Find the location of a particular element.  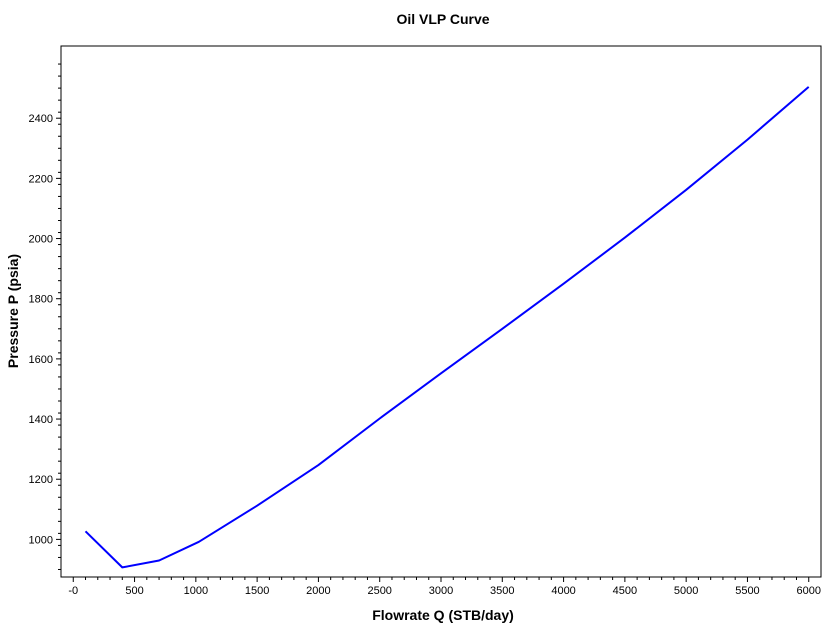

x-tick-label: 2000 is located at coordinates (318, 591).